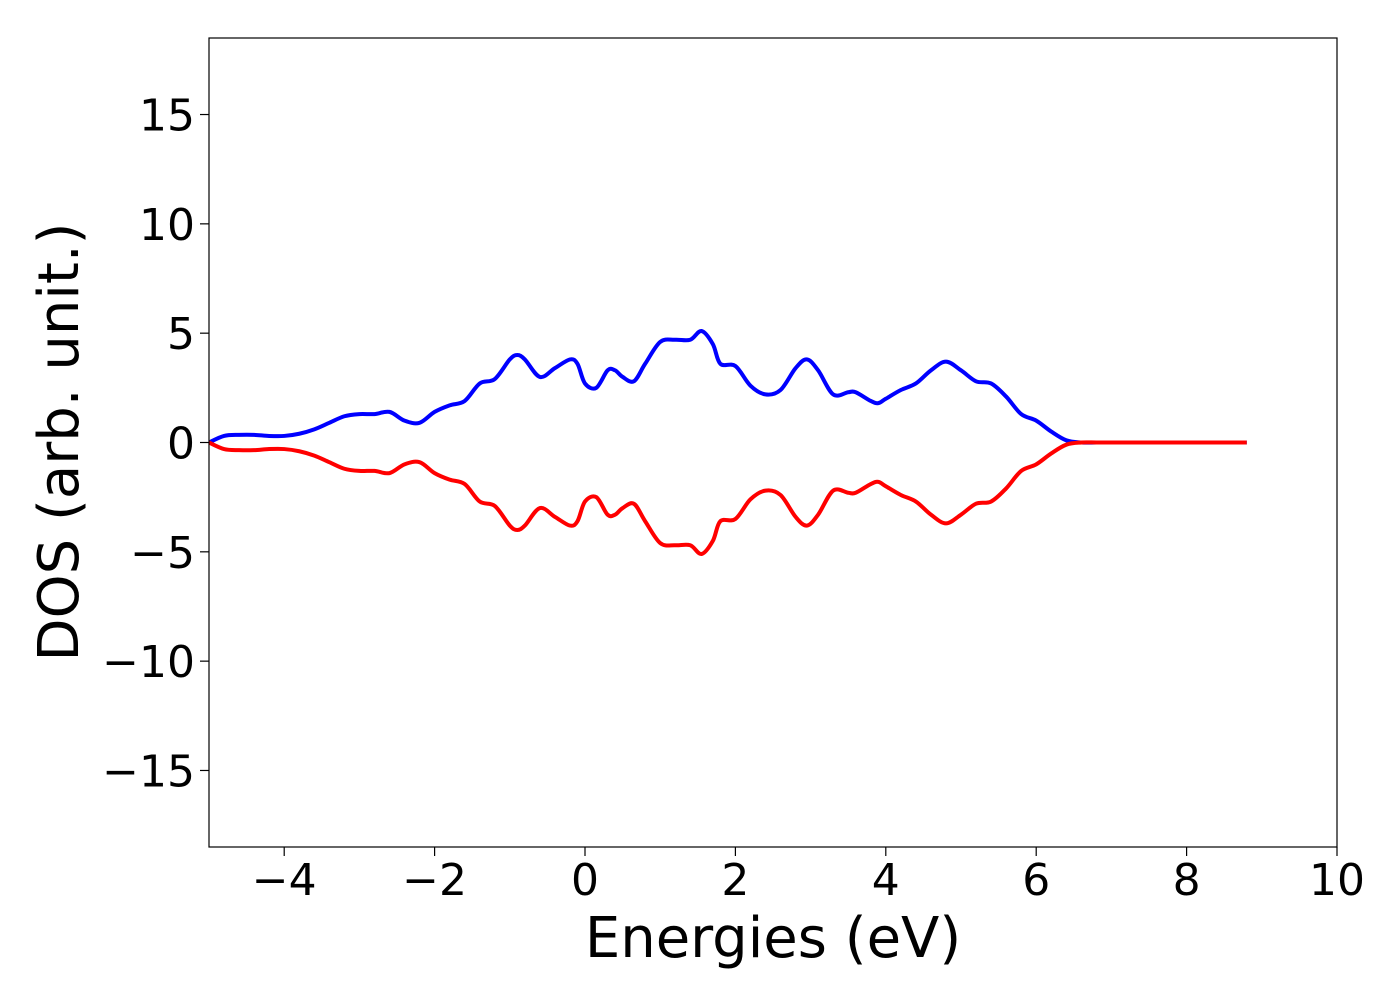 This screenshot has height=1000, width=1400. I want to click on x-tick-label: −2, so click(434, 880).